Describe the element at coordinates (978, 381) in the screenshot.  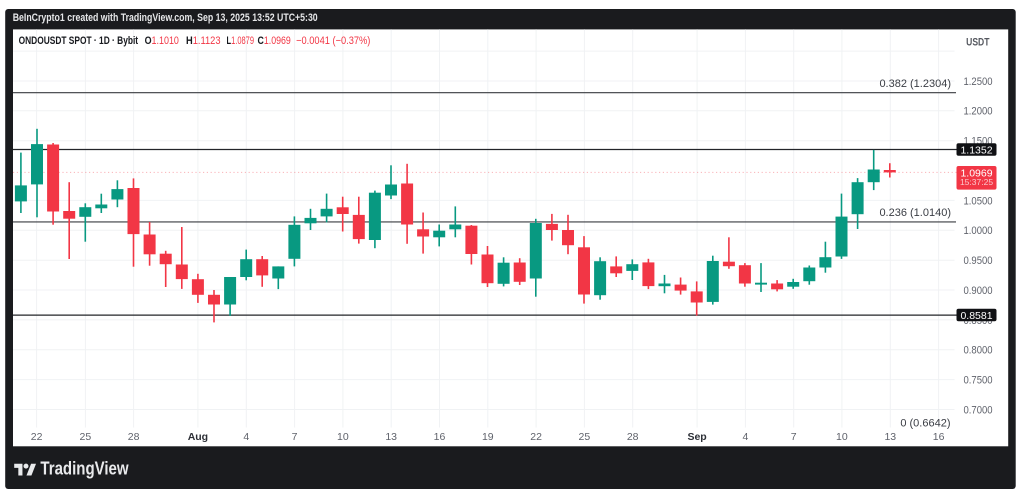
I see `svg-text: 0.7500` at that location.